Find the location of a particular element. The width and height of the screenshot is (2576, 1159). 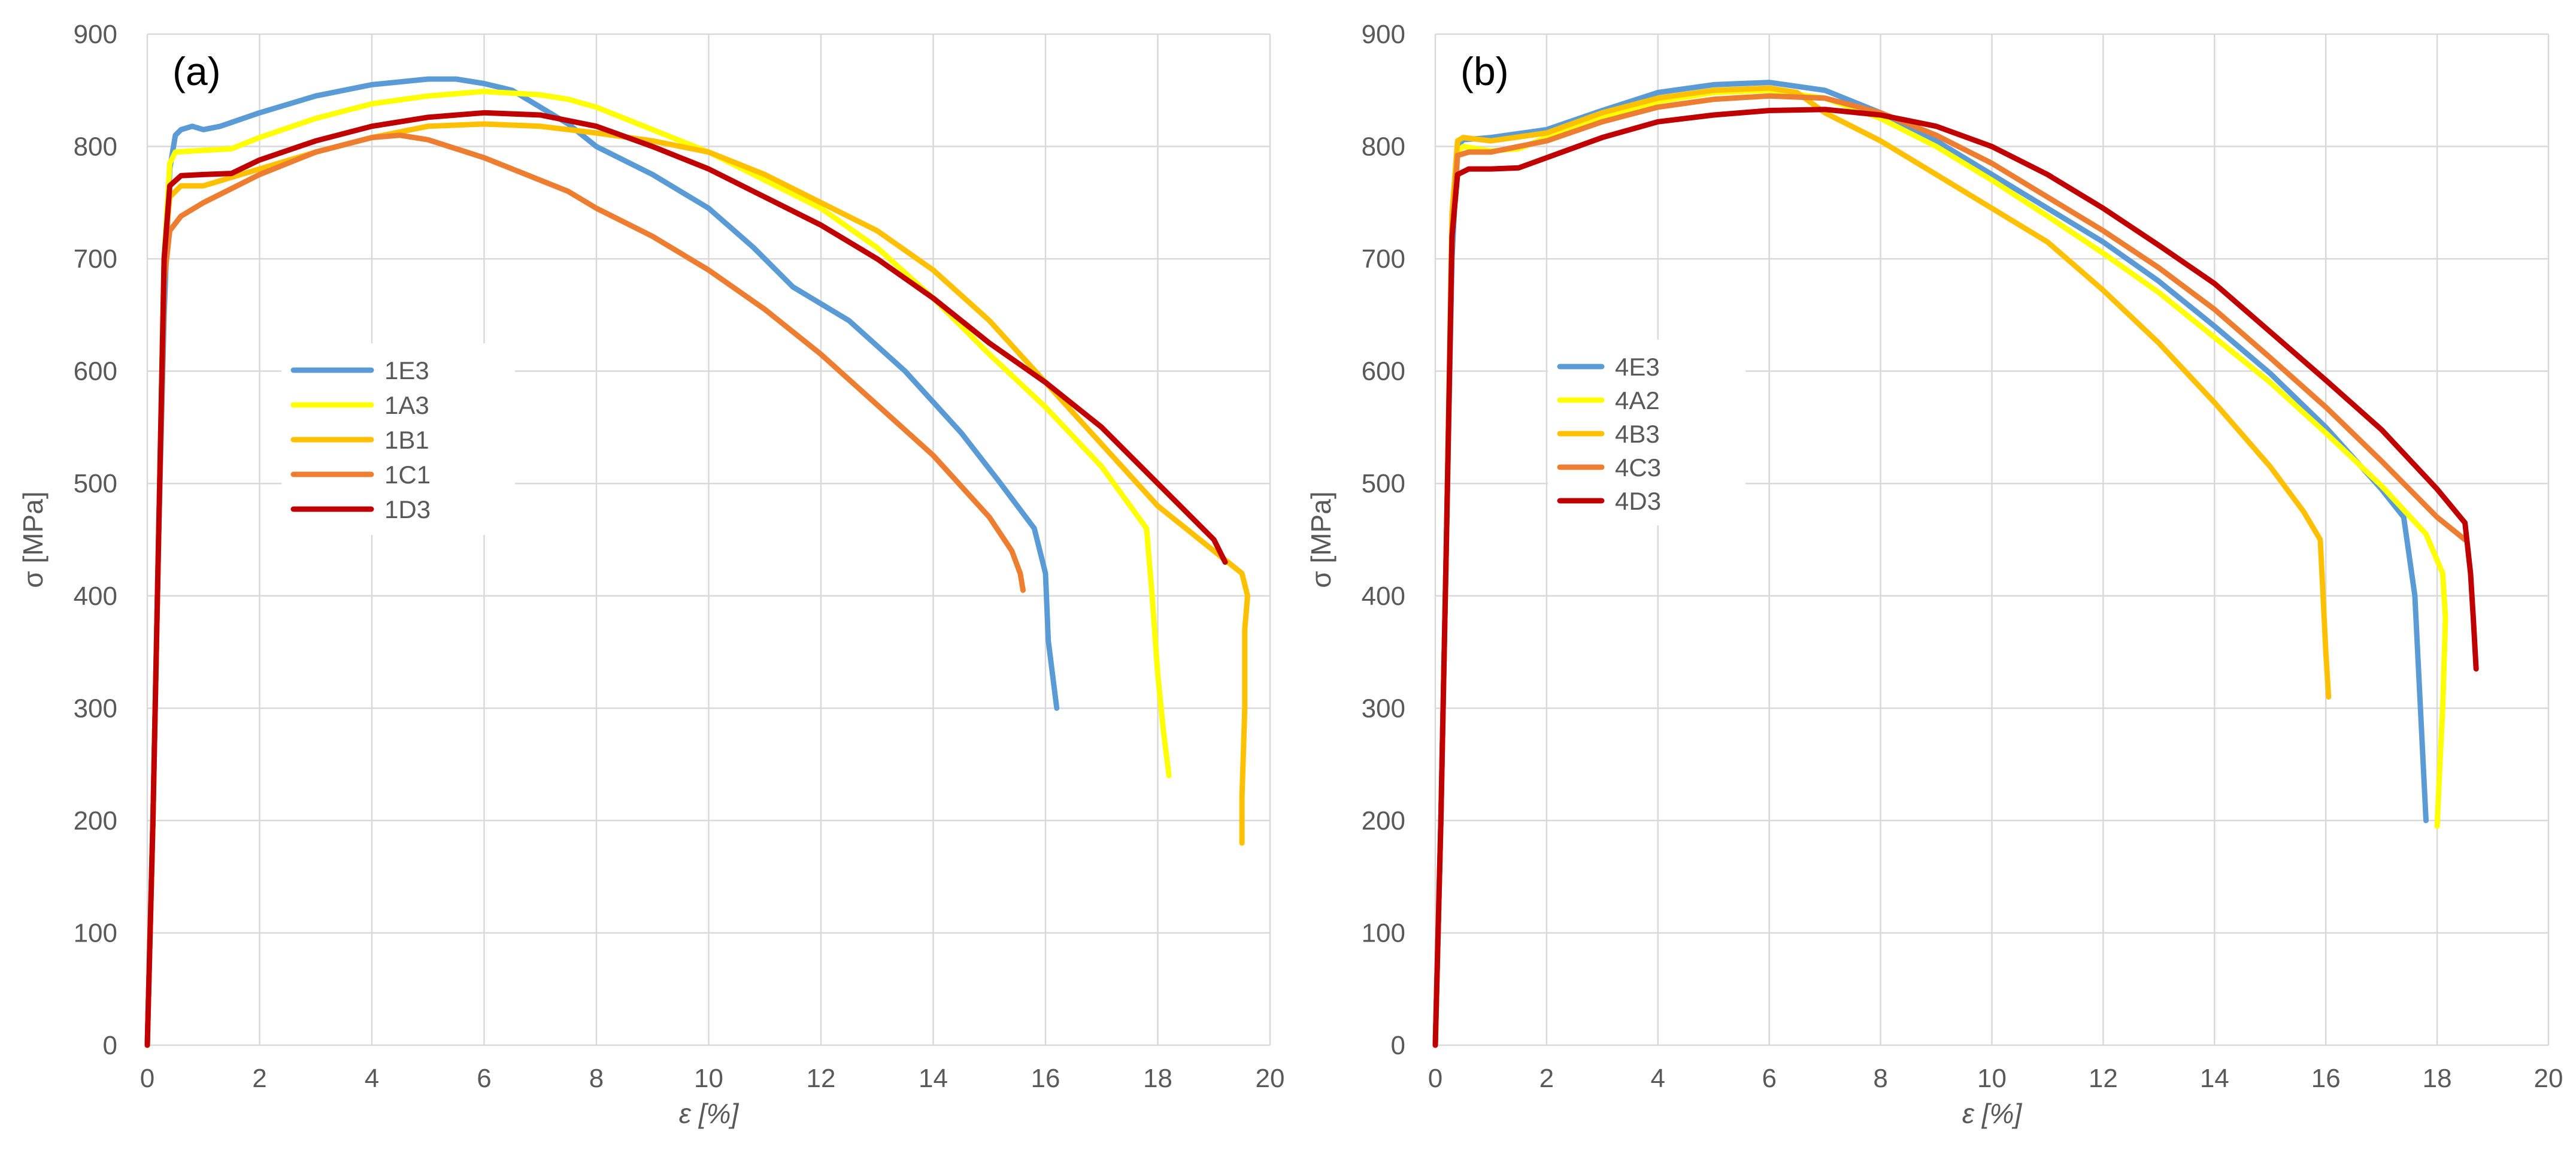

panel-label: (b) is located at coordinates (1484, 71).